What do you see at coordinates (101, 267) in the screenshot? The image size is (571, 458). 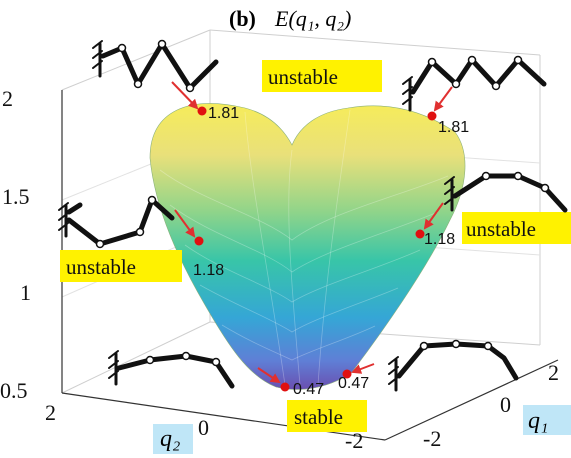 I see `unstable-left-label: unstable` at bounding box center [101, 267].